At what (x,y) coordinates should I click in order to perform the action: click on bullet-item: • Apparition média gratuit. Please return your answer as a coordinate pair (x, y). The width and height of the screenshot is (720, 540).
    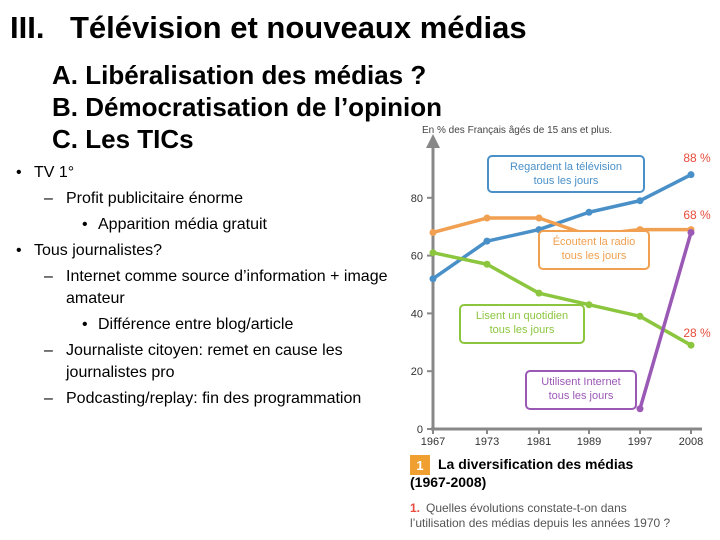
    Looking at the image, I should click on (204, 225).